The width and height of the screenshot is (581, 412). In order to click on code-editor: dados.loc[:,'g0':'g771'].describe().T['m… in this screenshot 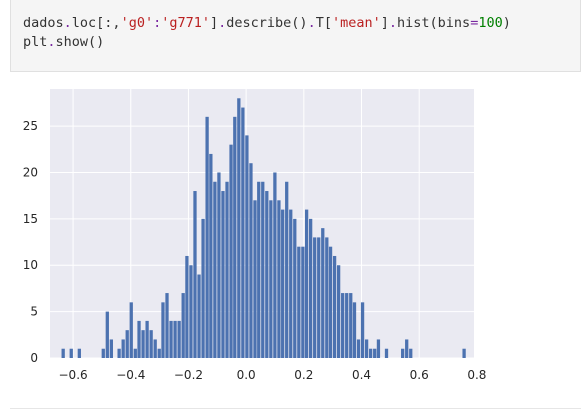, I will do `click(267, 33)`.